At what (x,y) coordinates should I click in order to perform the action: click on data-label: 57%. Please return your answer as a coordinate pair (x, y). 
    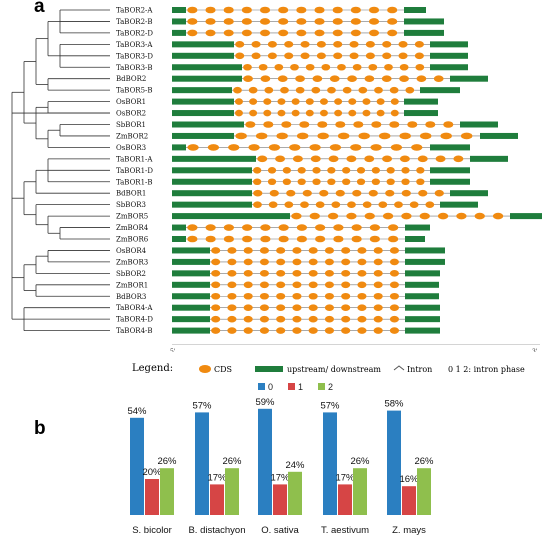
    Looking at the image, I should click on (202, 405).